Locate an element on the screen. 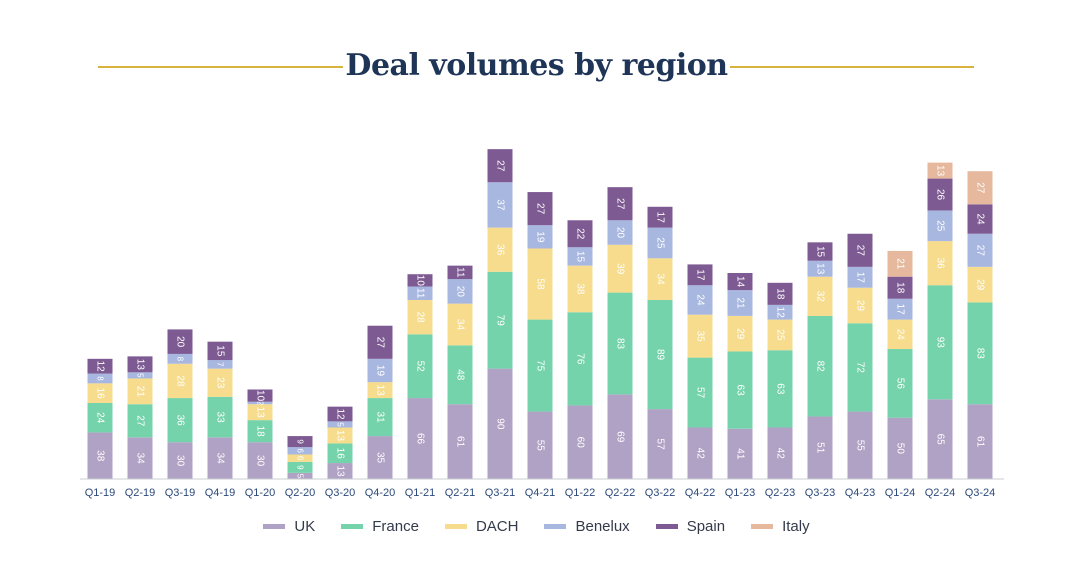 The height and width of the screenshot is (576, 1073). x-tick-label: Q1-22 is located at coordinates (580, 493).